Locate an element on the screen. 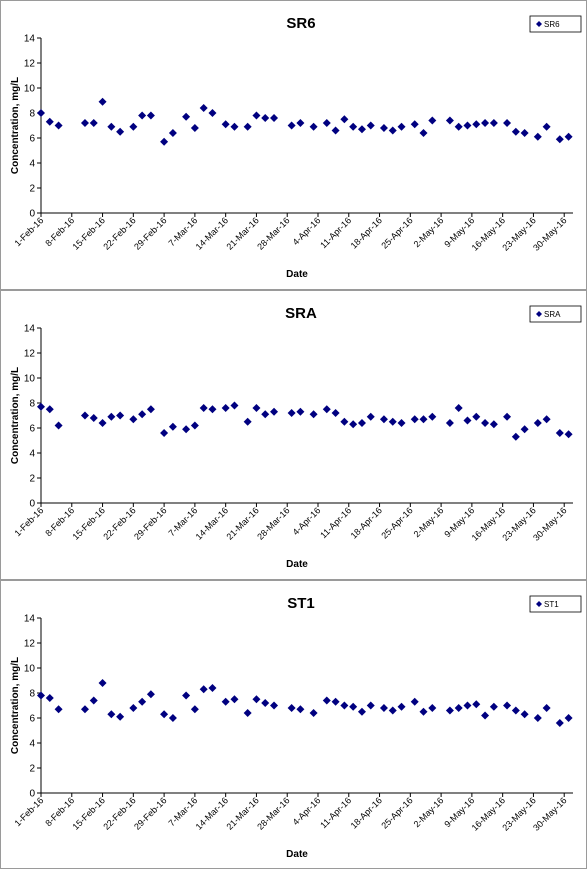  x-tick-label: 22-Feb-16 is located at coordinates (119, 813).